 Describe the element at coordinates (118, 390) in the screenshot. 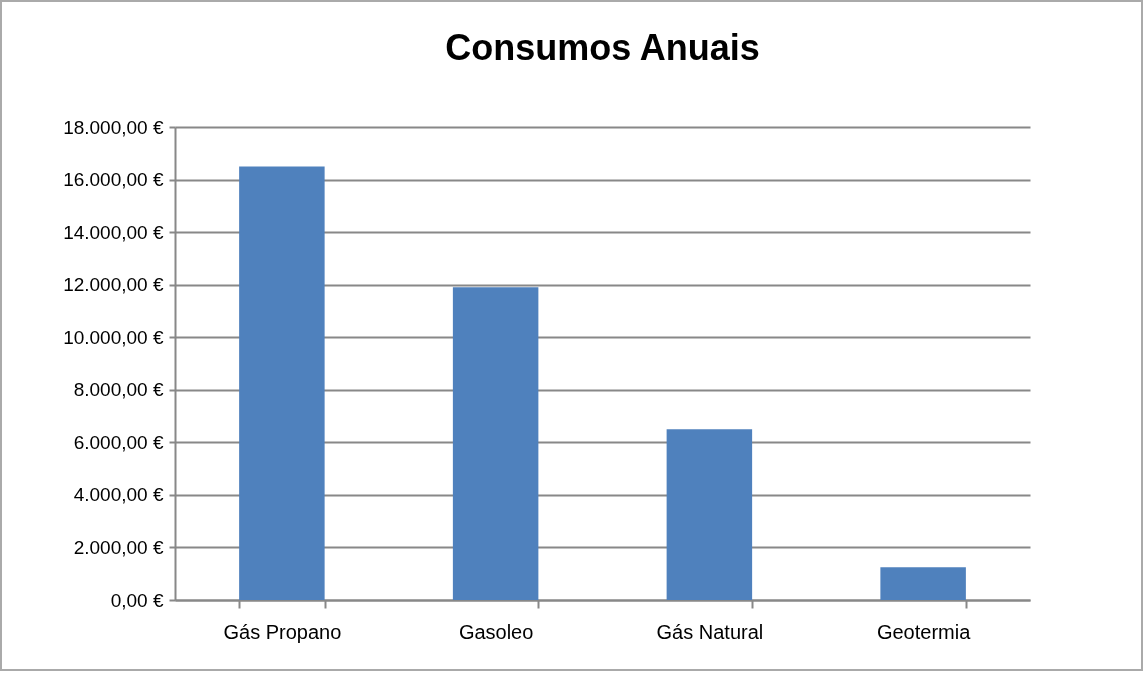

I see `y-tick-label: 8.000,00 €` at that location.